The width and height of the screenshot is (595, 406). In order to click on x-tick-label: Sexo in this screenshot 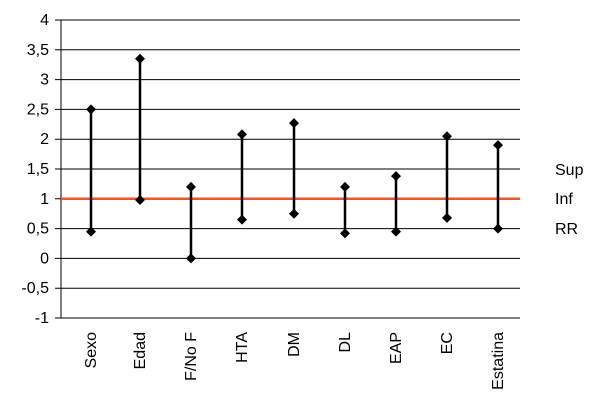, I will do `click(91, 350)`.